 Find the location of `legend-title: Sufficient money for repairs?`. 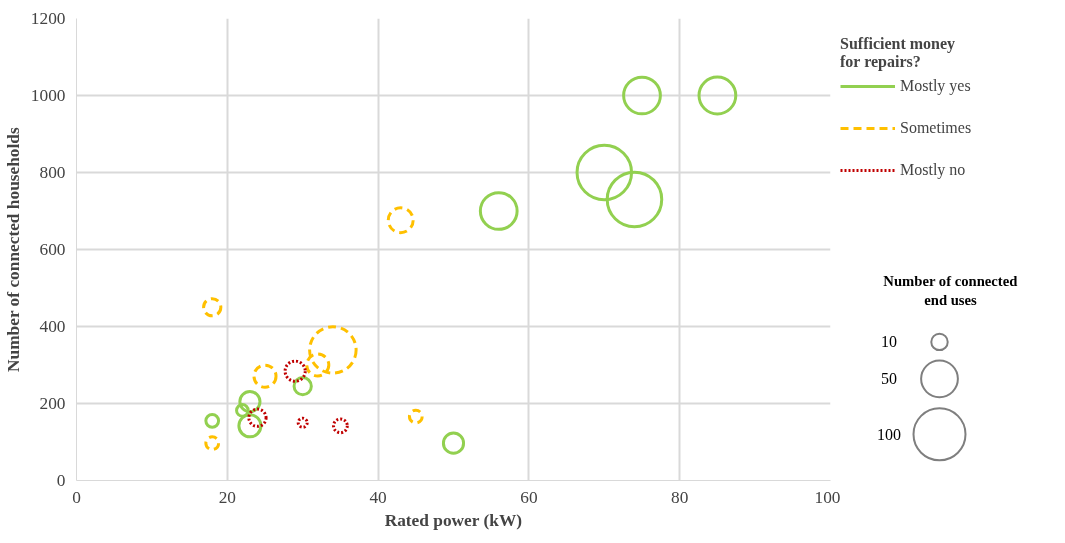

legend-title: Sufficient money for repairs? is located at coordinates (898, 53).